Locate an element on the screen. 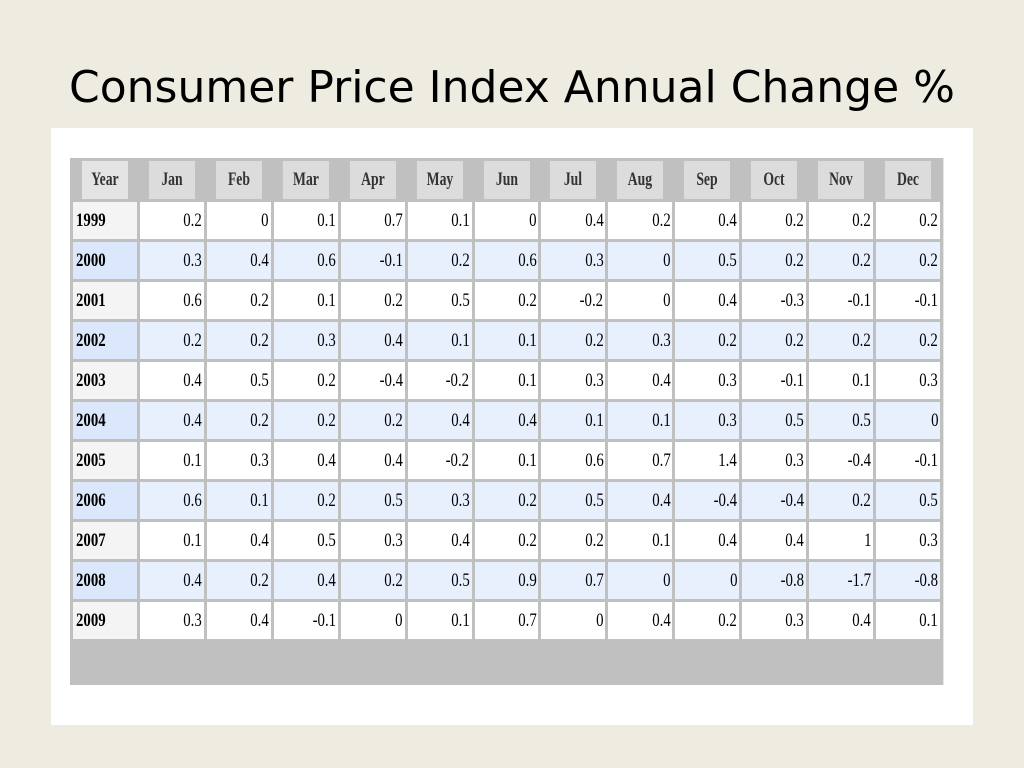 The height and width of the screenshot is (768, 1024). year-text: 2006 is located at coordinates (91, 500).